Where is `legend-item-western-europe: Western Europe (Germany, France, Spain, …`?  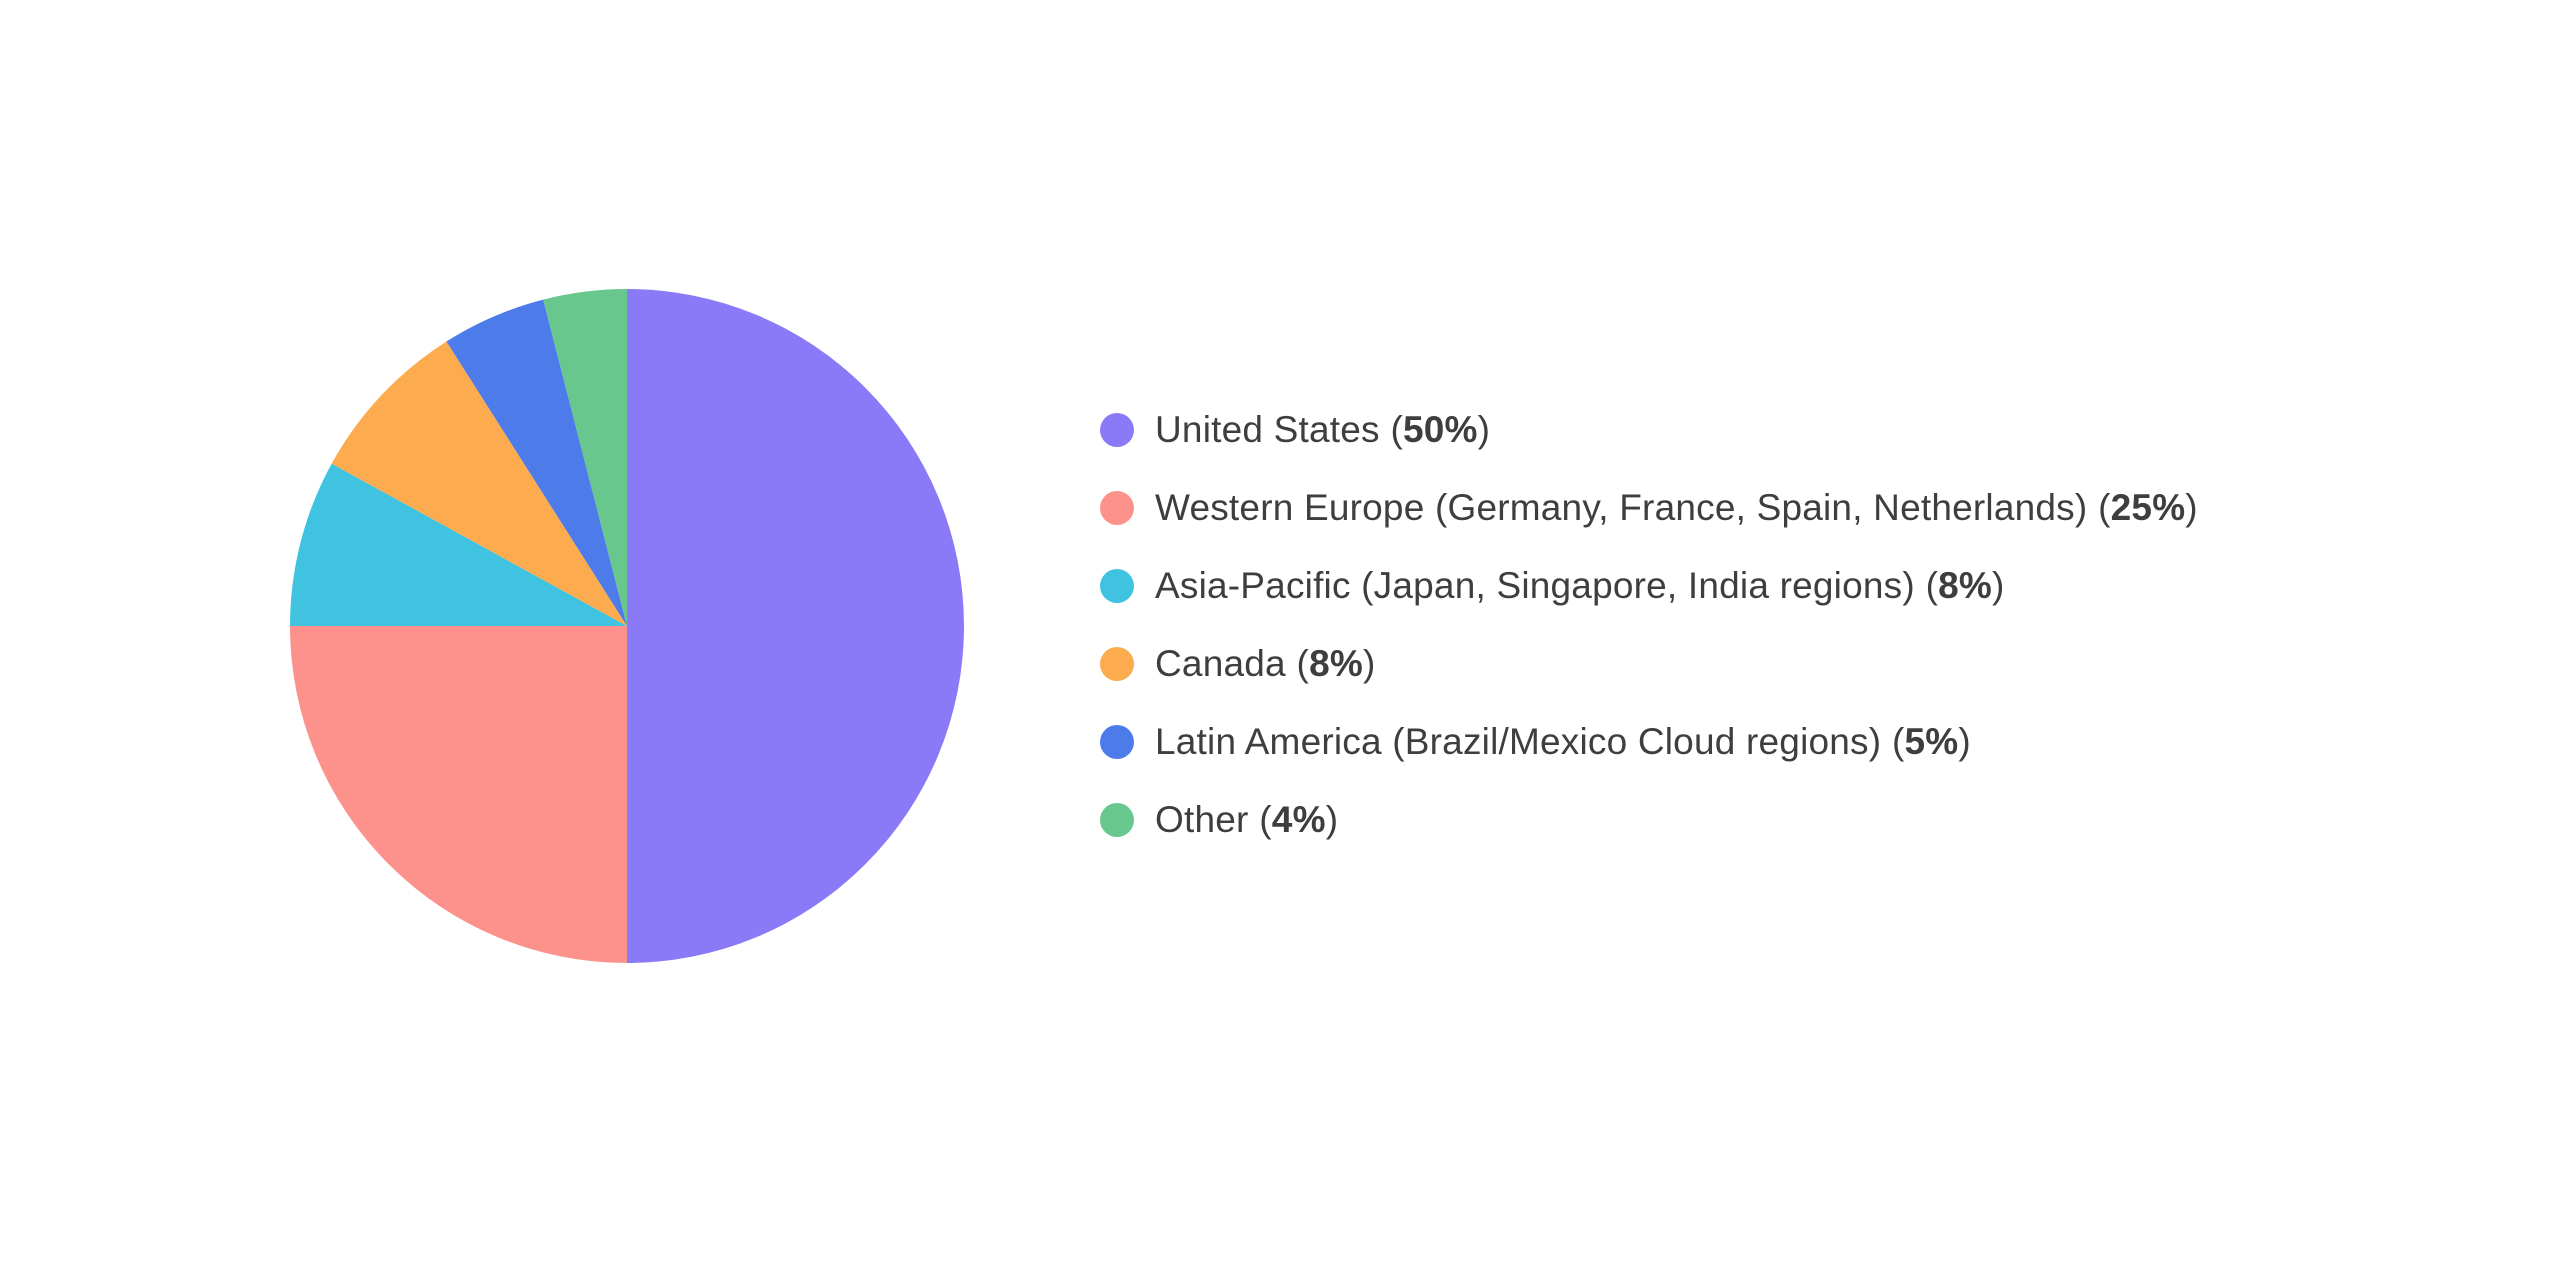
legend-item-western-europe: Western Europe (Germany, France, Spain, … is located at coordinates (1649, 507).